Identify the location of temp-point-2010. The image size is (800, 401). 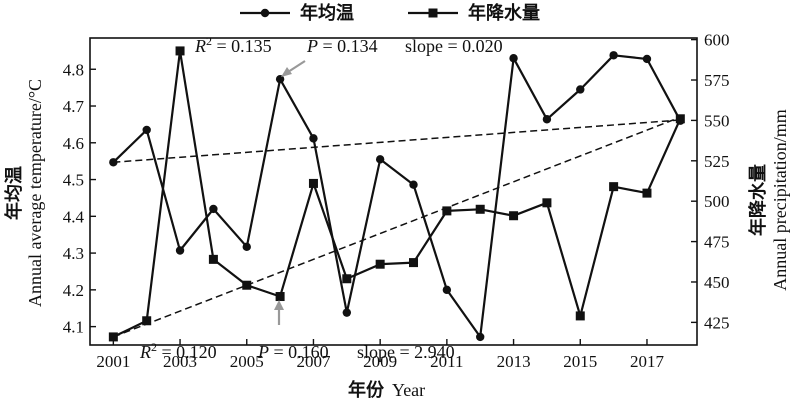
(413, 184).